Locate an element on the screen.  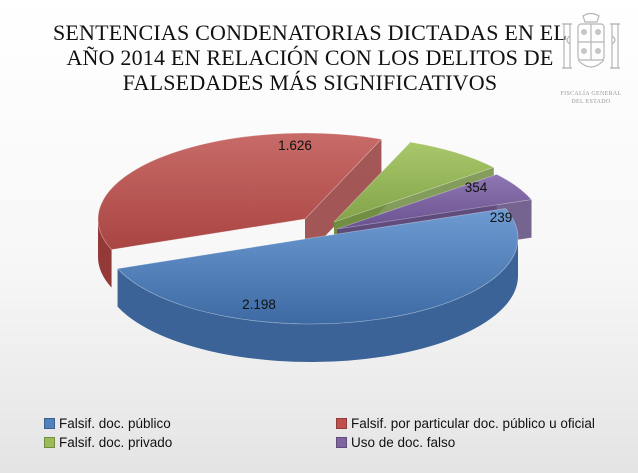
coat-of-arms-logo is located at coordinates (591, 40).